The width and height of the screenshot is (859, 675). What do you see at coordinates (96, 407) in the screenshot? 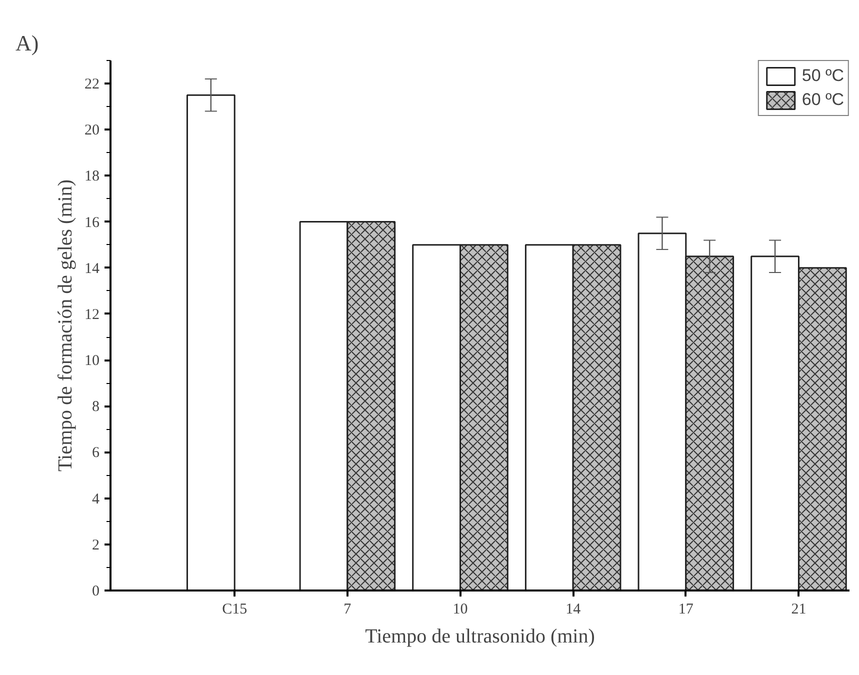
I see `y-tick-label: 8` at bounding box center [96, 407].